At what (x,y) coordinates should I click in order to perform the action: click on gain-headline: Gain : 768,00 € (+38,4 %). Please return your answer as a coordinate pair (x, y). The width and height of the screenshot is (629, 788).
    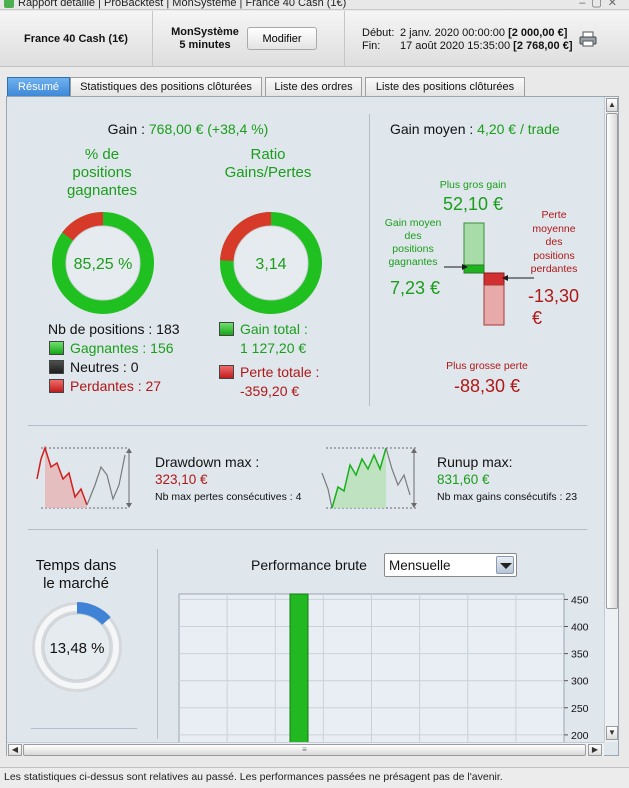
    Looking at the image, I should click on (188, 129).